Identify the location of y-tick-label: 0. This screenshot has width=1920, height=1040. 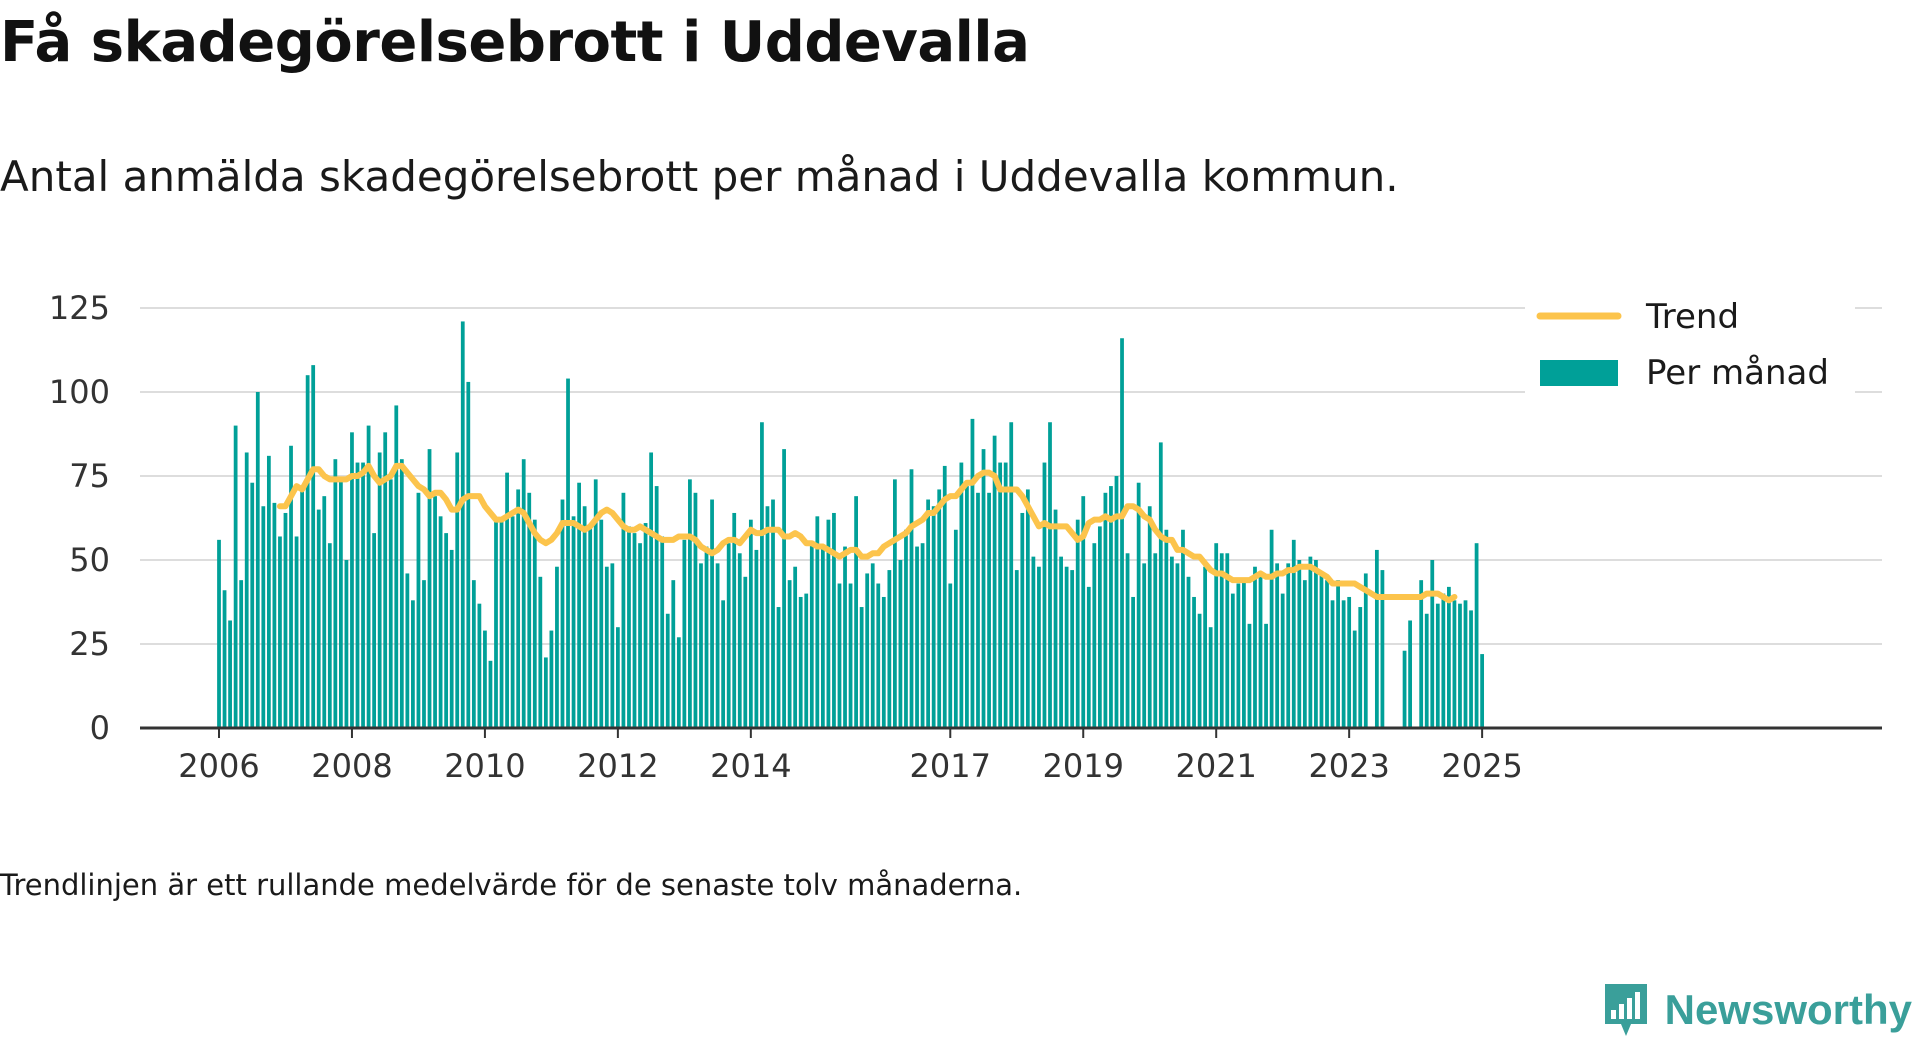
(100, 728).